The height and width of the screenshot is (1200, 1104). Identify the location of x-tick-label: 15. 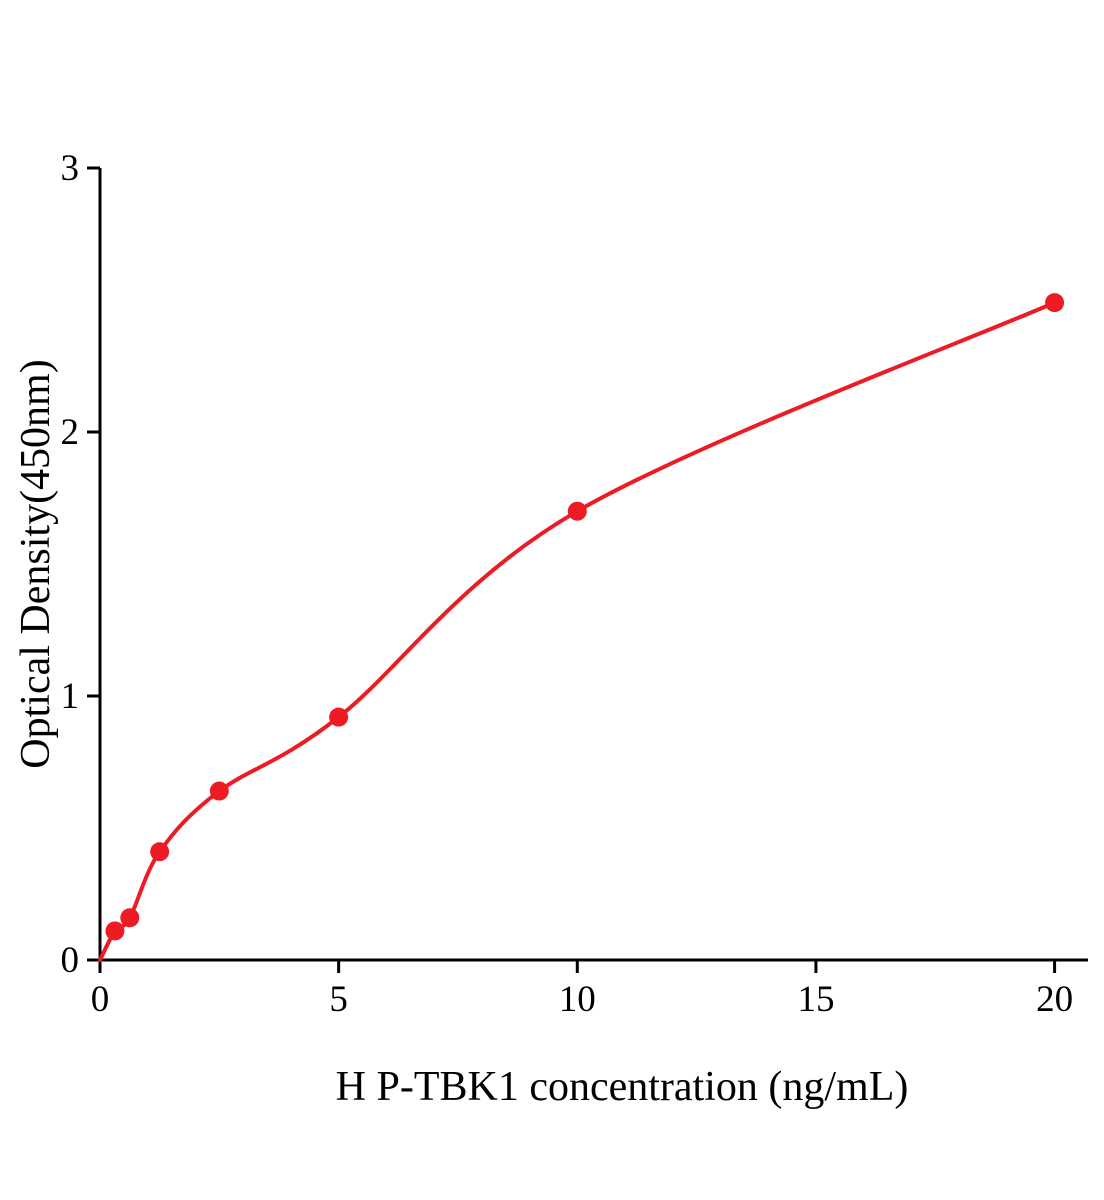
(815, 999).